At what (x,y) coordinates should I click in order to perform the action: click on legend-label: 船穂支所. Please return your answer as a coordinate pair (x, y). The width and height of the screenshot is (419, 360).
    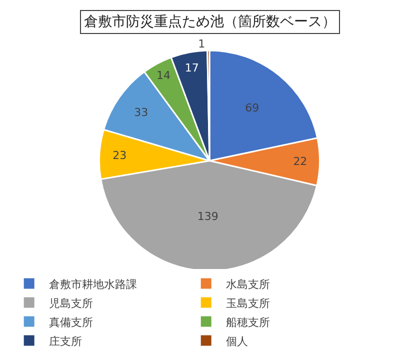
    Looking at the image, I should click on (248, 322).